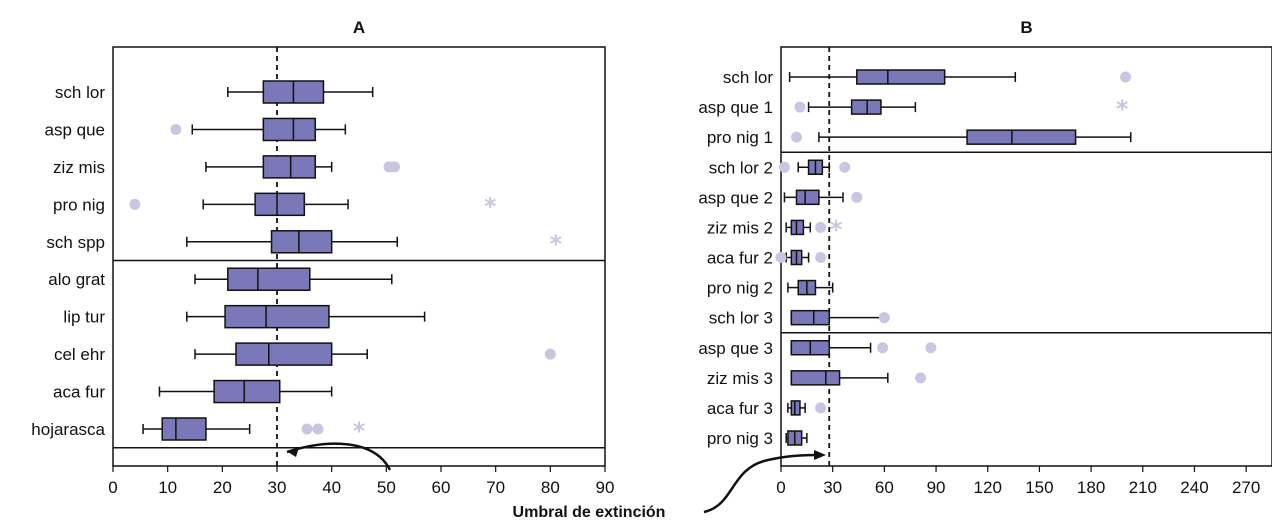 This screenshot has width=1272, height=526. Describe the element at coordinates (1143, 487) in the screenshot. I see `panel-b-x-tick-label-210: 210` at that location.